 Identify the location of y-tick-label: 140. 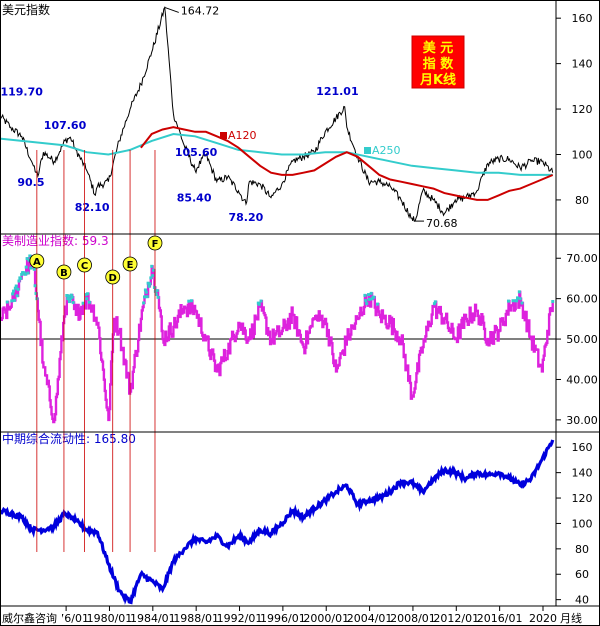
(582, 473).